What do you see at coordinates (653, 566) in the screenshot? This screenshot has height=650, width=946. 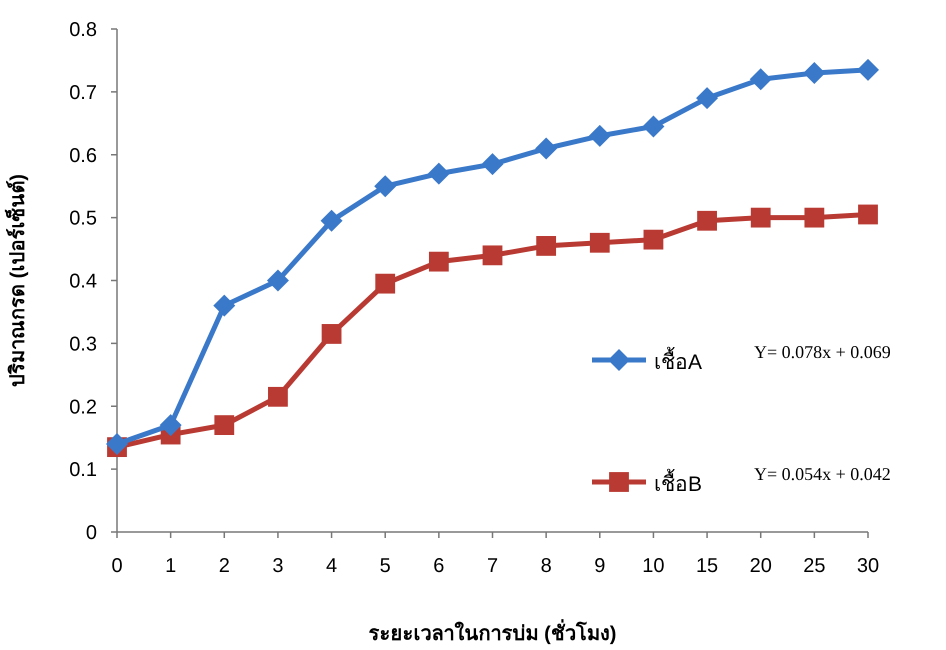 I see `x-tick-label: 10` at bounding box center [653, 566].